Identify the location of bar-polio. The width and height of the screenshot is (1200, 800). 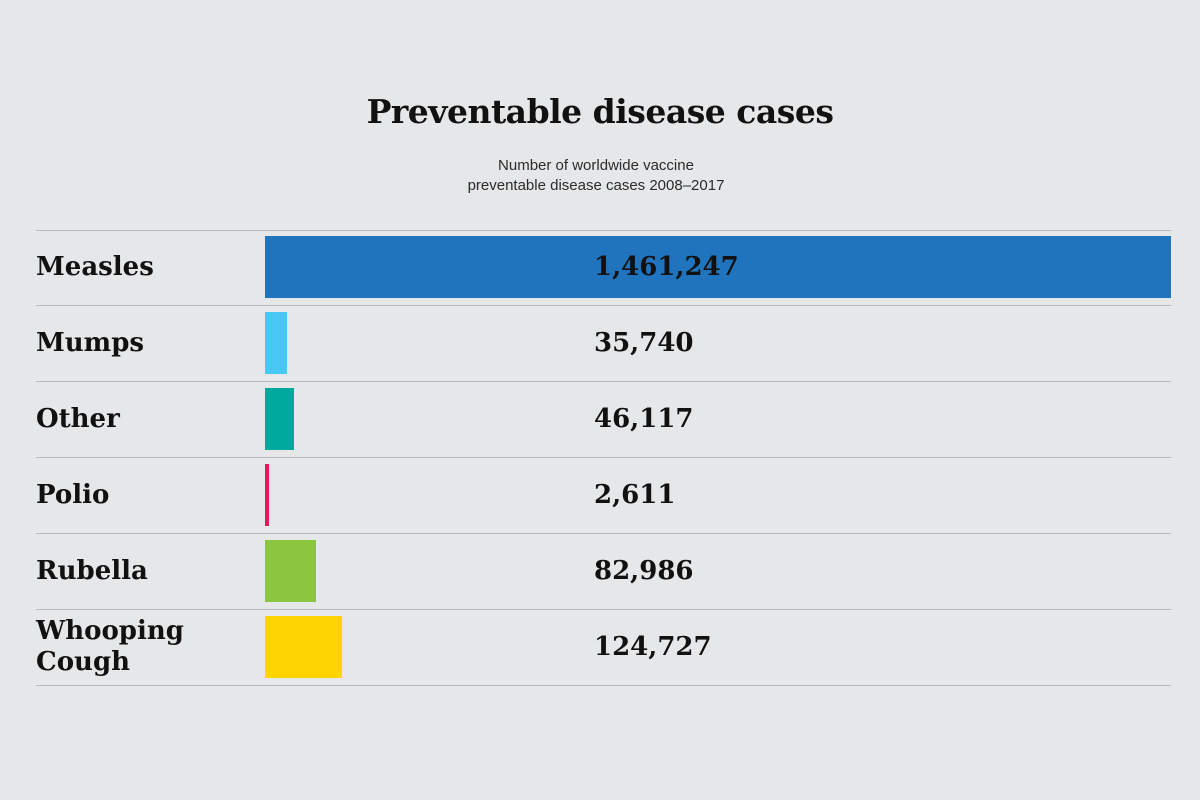
(267, 495).